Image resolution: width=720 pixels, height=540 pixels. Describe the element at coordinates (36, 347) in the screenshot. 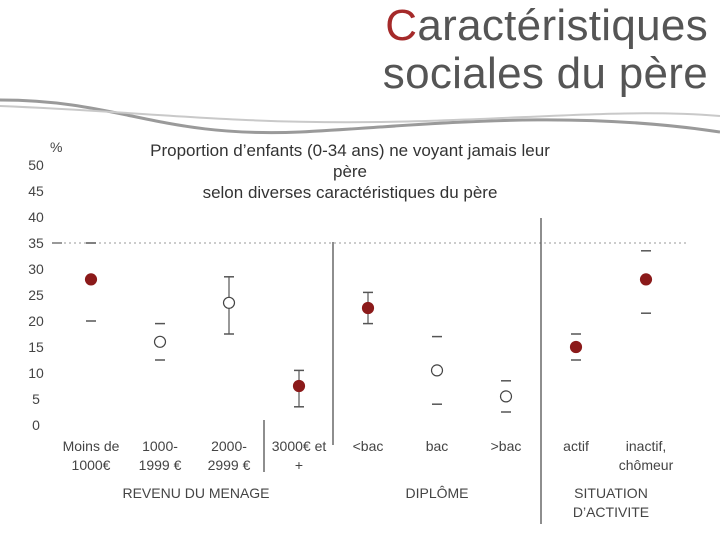

I see `y-tick-label: 15` at that location.